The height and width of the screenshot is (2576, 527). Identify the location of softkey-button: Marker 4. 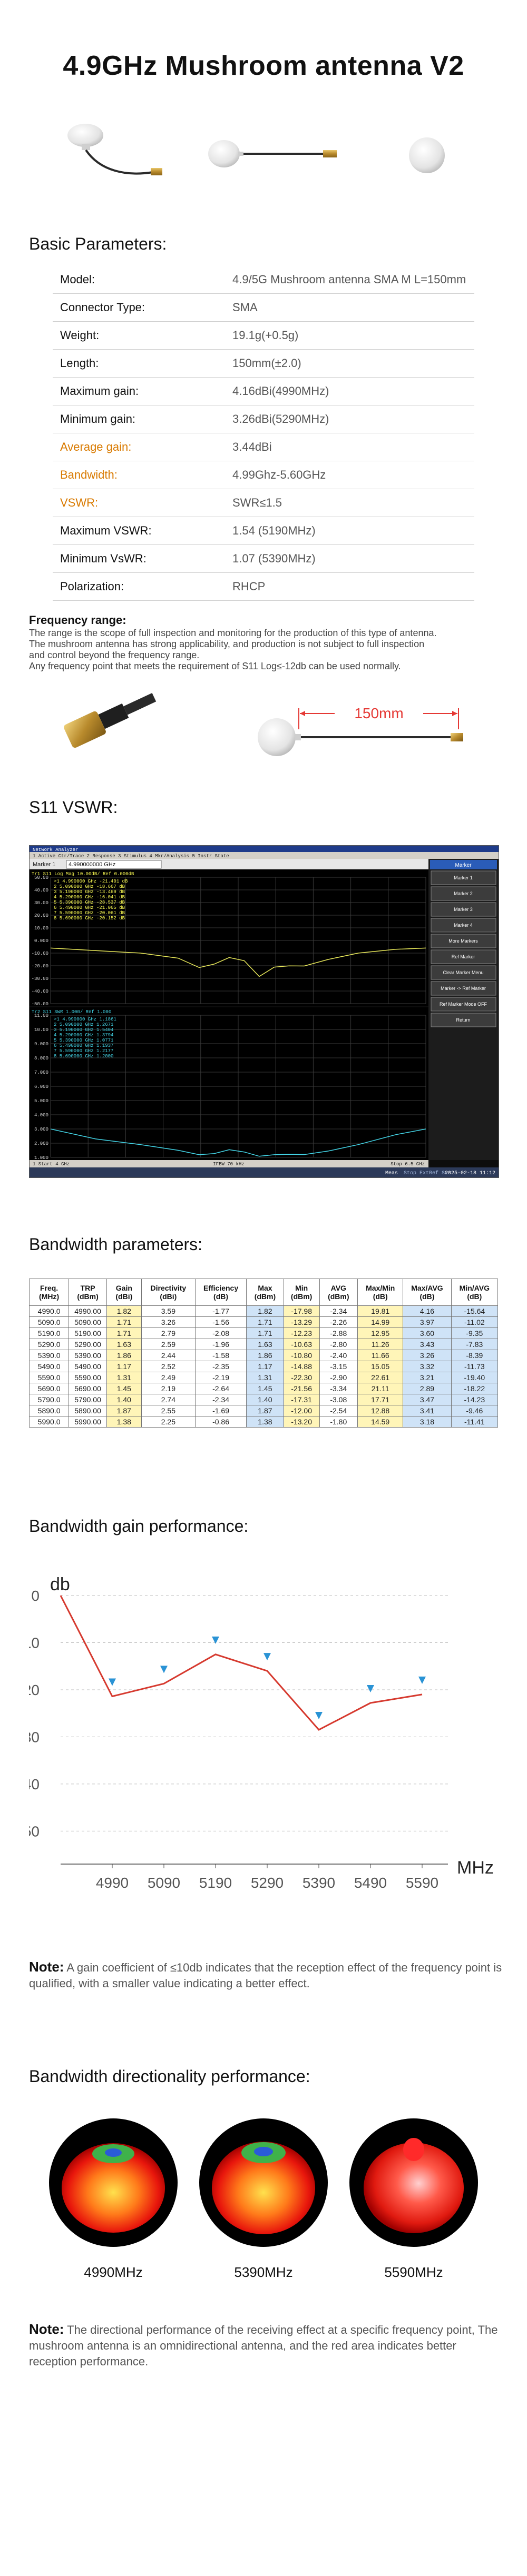
(463, 925).